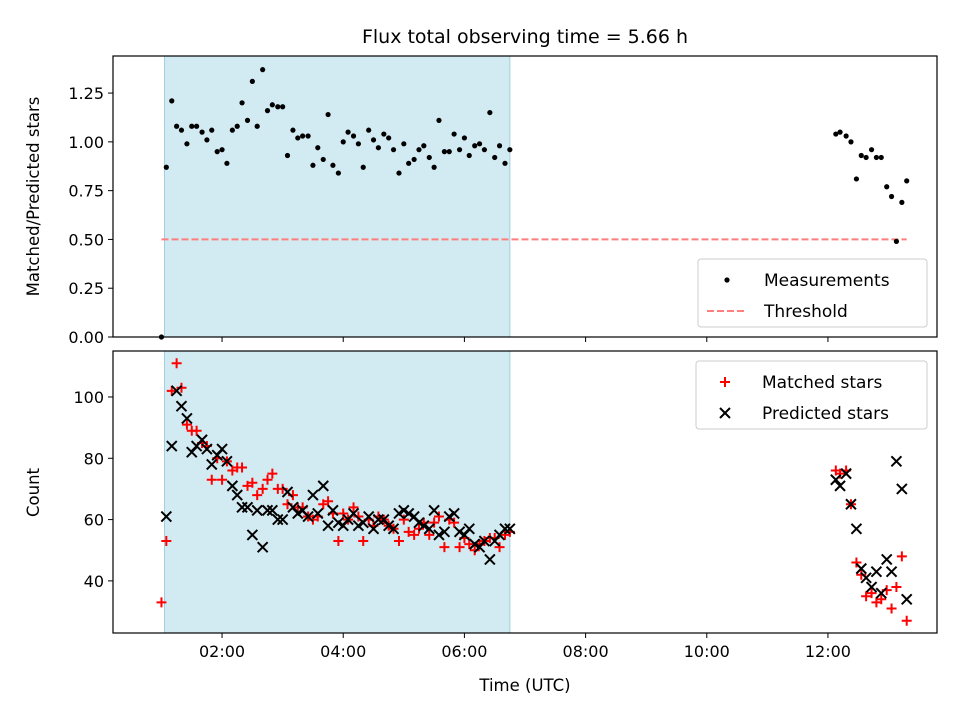 The height and width of the screenshot is (724, 960). Describe the element at coordinates (88, 397) in the screenshot. I see `bottom-y-tick-label: 100` at that location.